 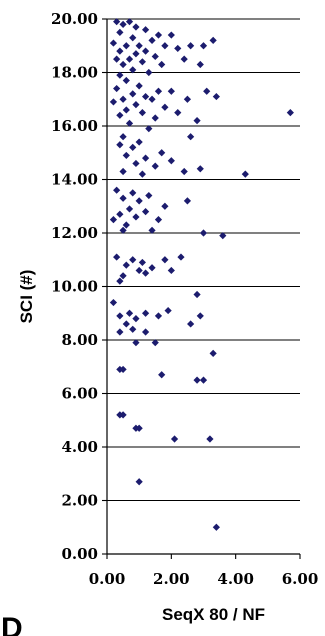 What do you see at coordinates (79, 394) in the screenshot?
I see `y-tick-label: 6.00` at bounding box center [79, 394].